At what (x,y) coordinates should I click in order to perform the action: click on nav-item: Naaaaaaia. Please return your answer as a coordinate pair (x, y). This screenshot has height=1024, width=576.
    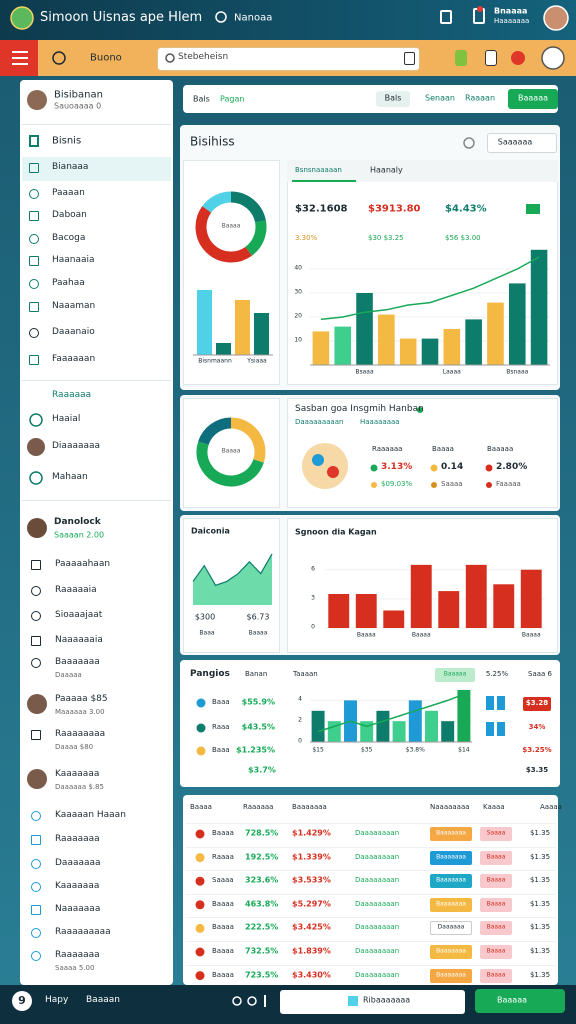
    Looking at the image, I should click on (79, 640).